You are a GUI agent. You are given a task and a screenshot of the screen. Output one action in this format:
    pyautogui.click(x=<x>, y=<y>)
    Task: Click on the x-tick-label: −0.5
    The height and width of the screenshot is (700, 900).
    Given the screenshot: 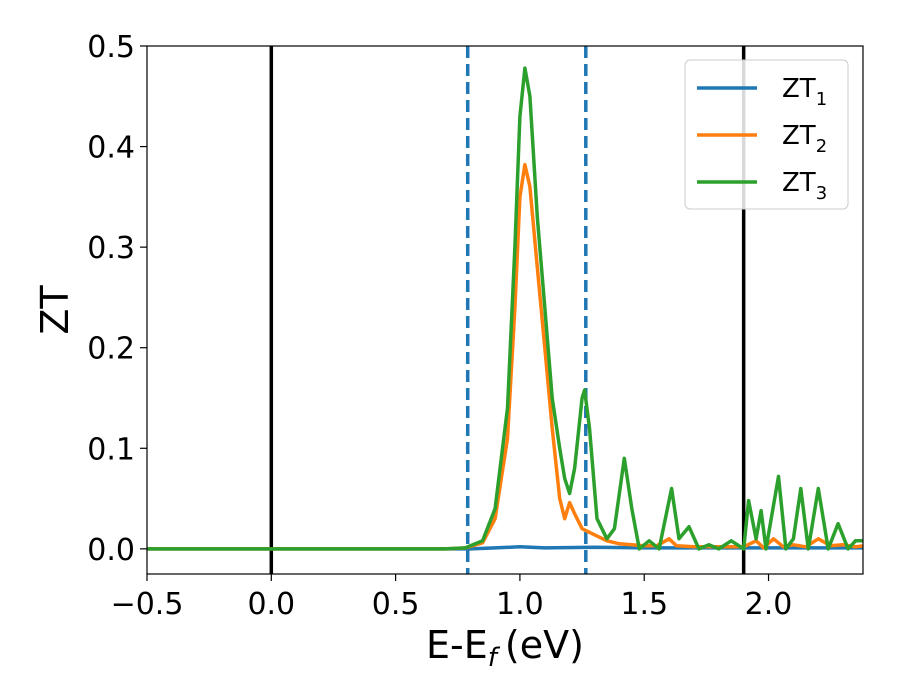 What is the action you would take?
    pyautogui.click(x=147, y=604)
    